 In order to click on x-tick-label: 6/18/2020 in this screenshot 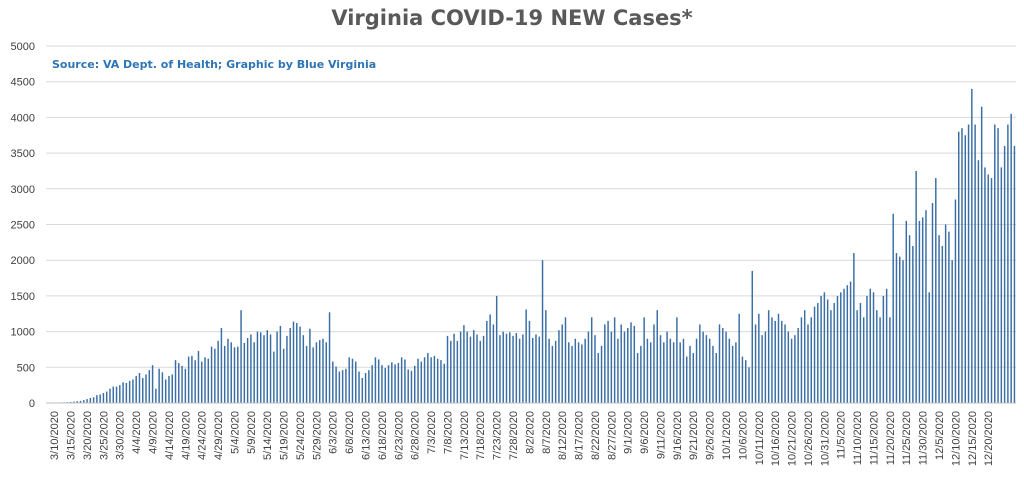, I will do `click(383, 435)`.